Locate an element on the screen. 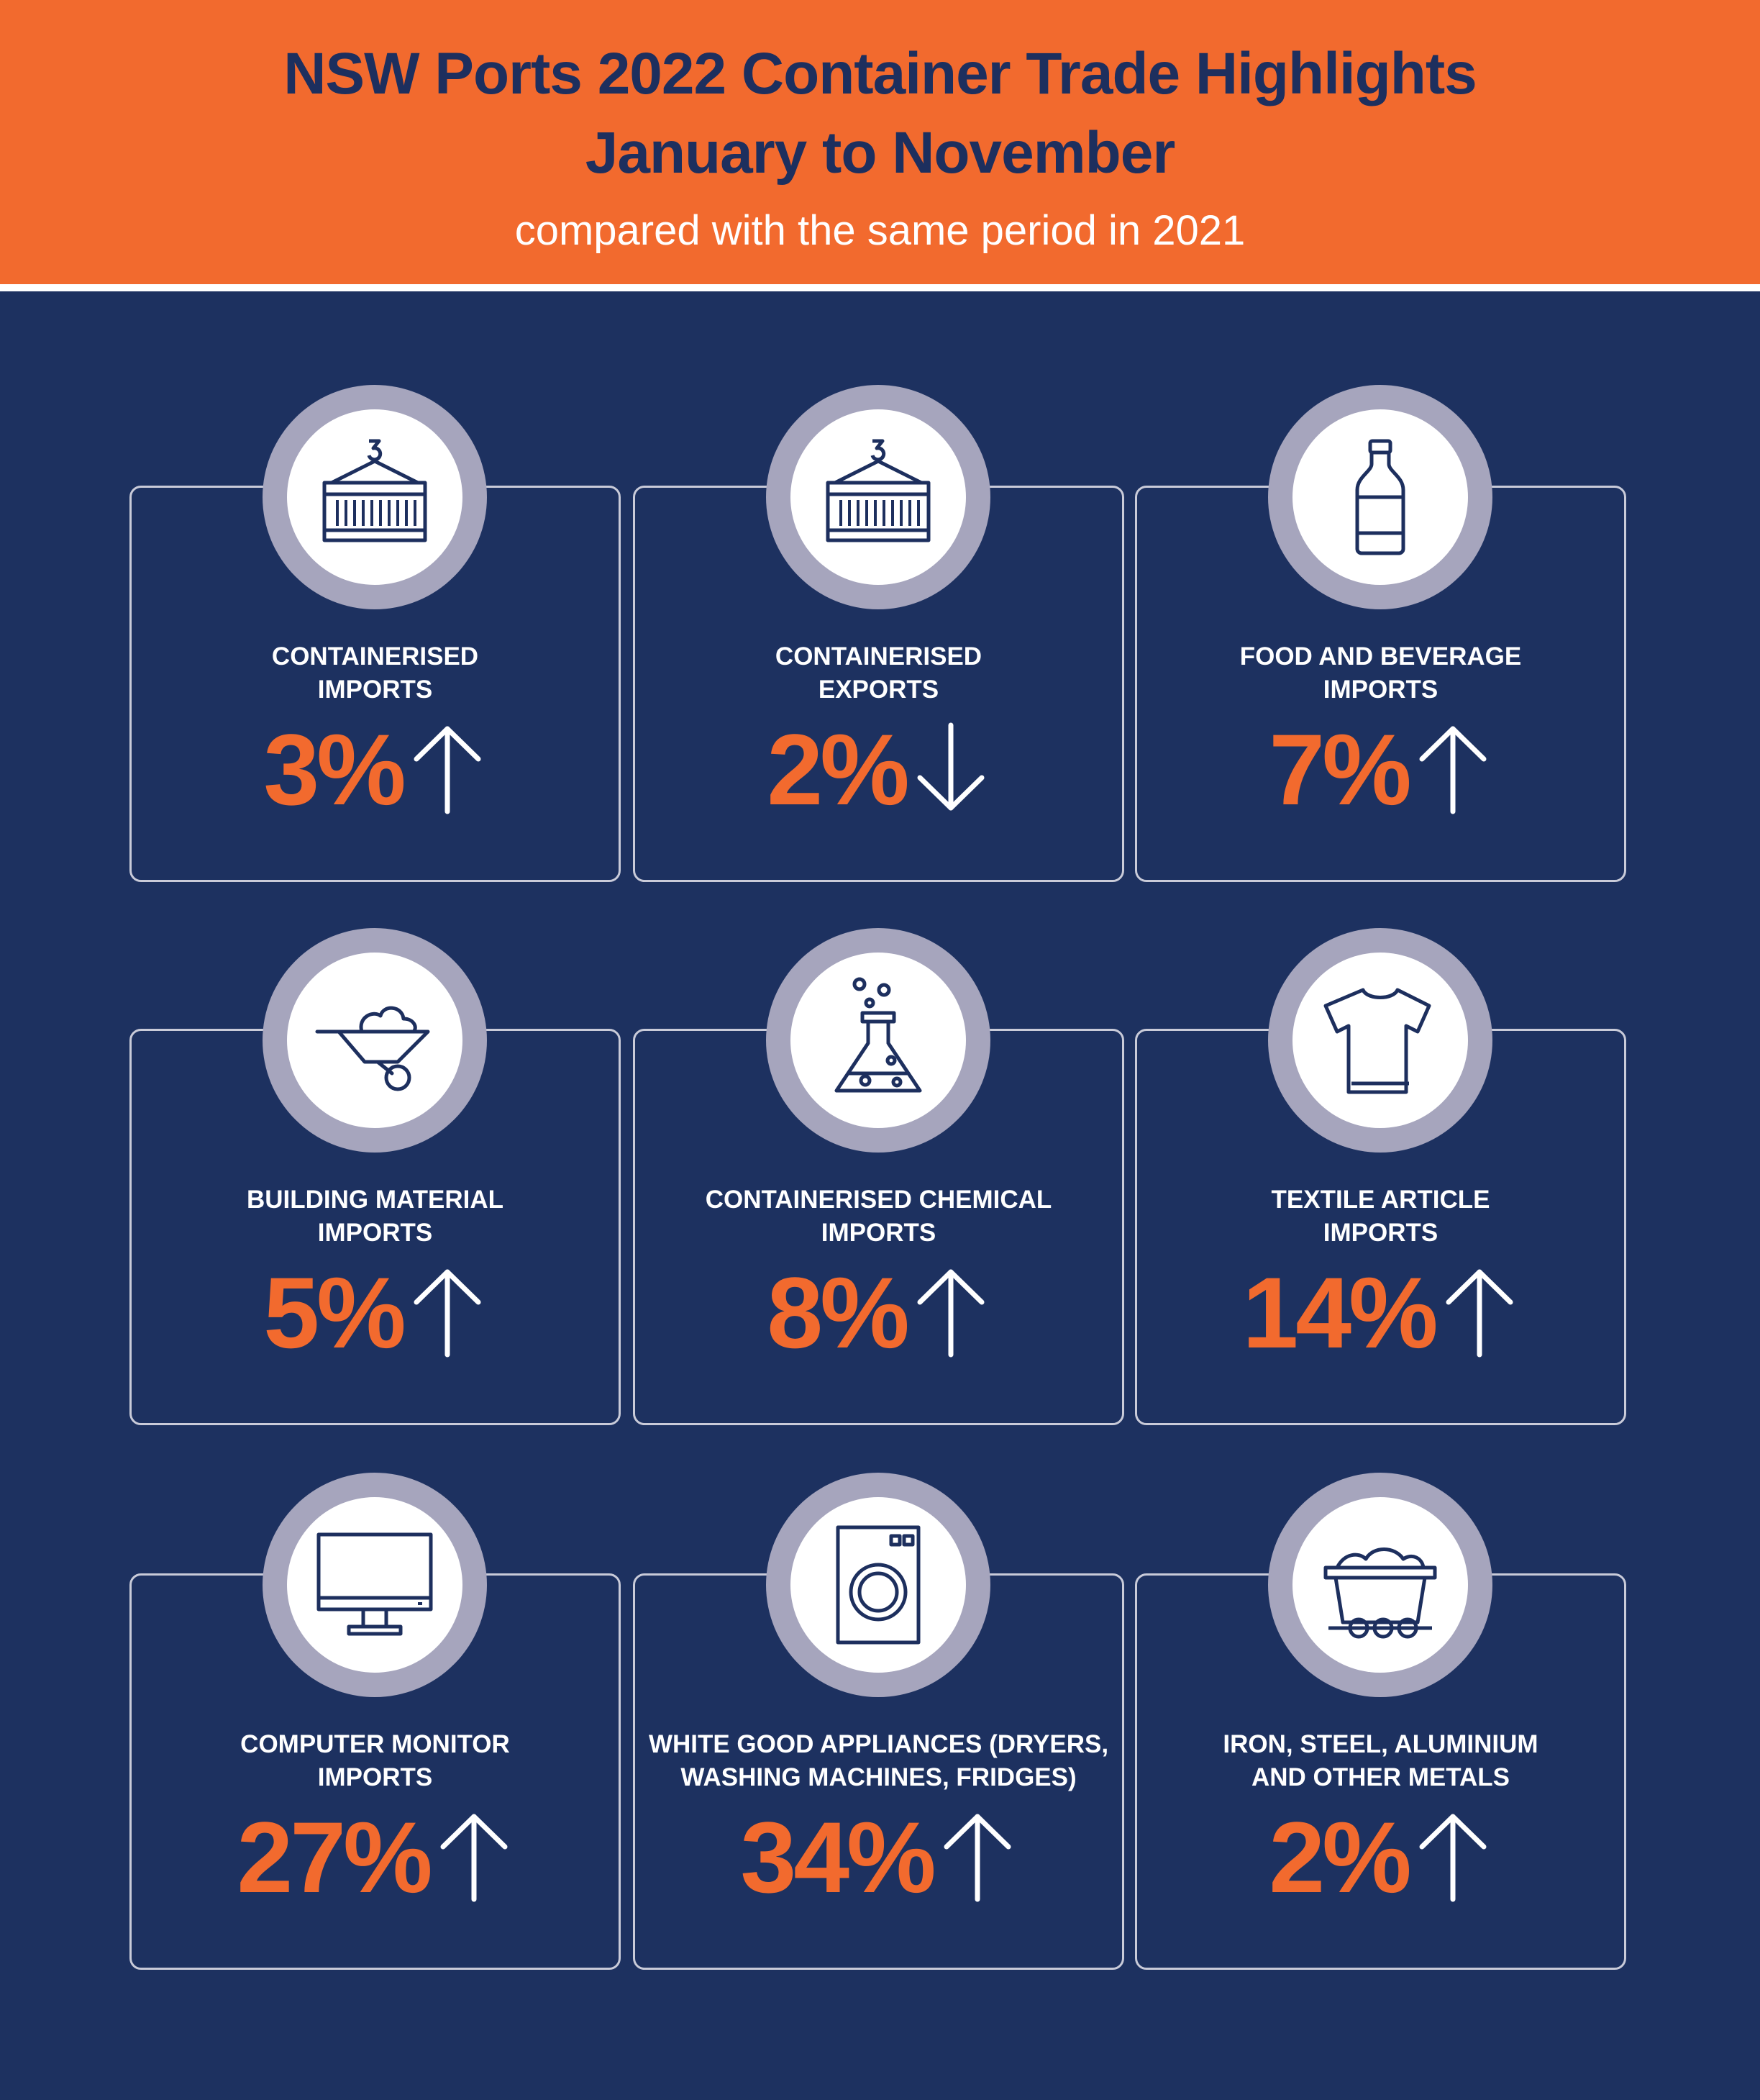 The width and height of the screenshot is (1760, 2100). stat-value-row: 8% is located at coordinates (878, 1313).